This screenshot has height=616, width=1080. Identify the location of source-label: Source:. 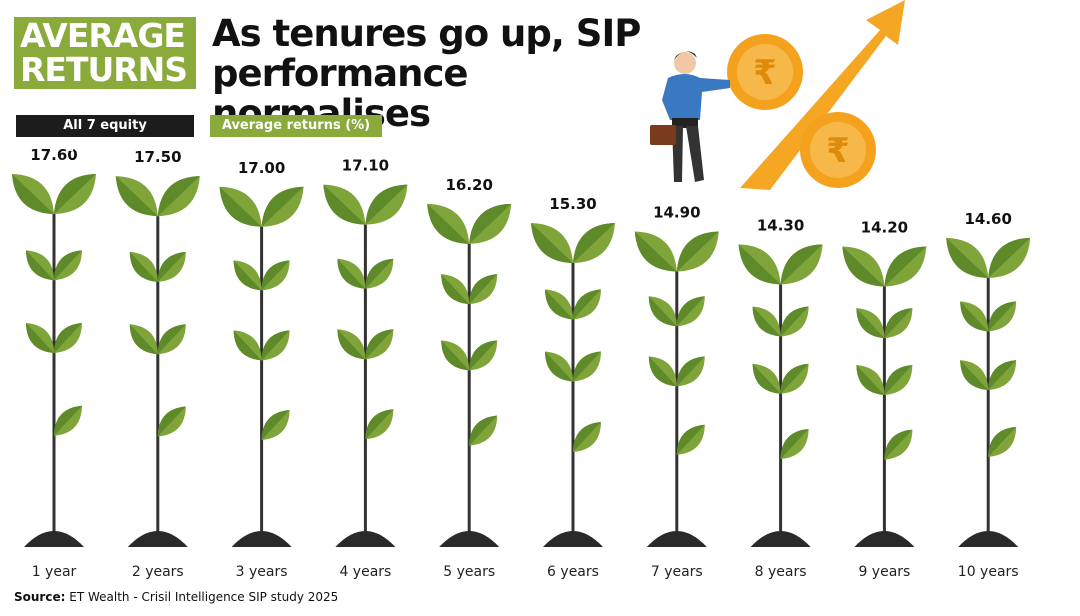
(40, 597).